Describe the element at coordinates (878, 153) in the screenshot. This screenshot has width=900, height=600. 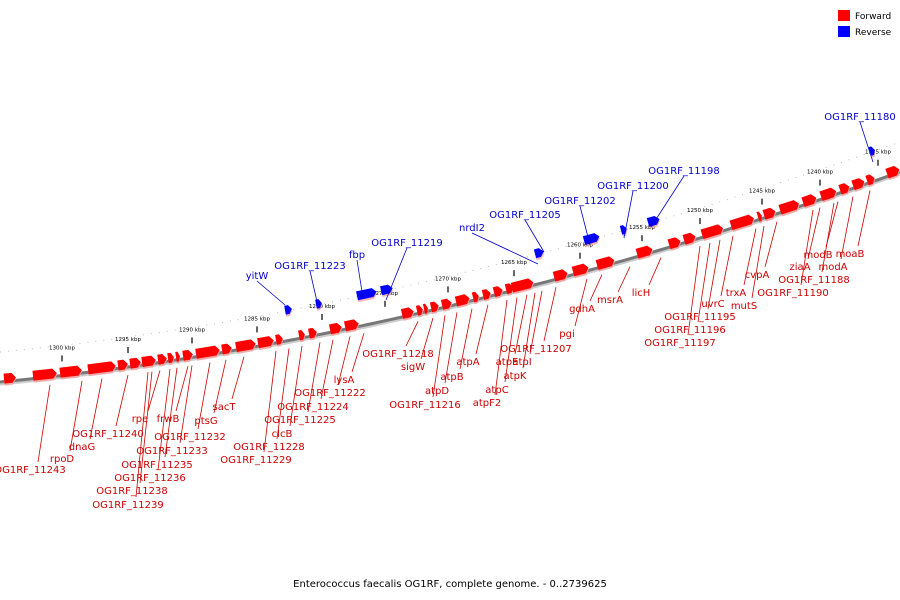
I see `axis-tick-label: 1235 kbp` at that location.